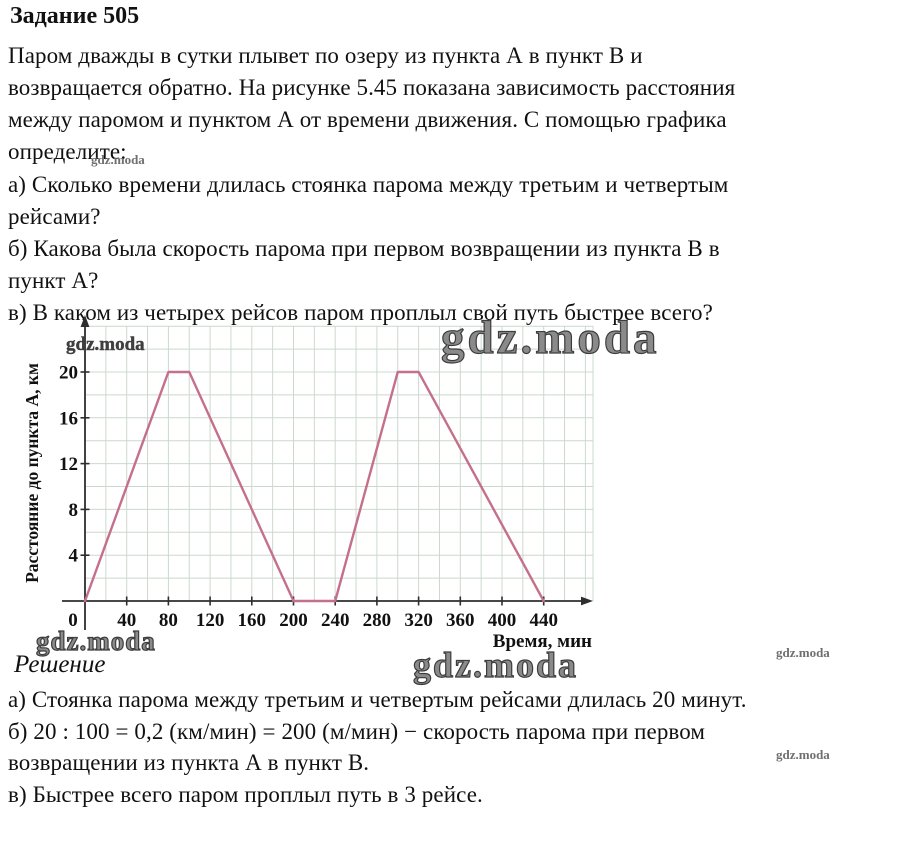 This screenshot has height=850, width=897. Describe the element at coordinates (543, 620) in the screenshot. I see `svg-text: 440` at that location.